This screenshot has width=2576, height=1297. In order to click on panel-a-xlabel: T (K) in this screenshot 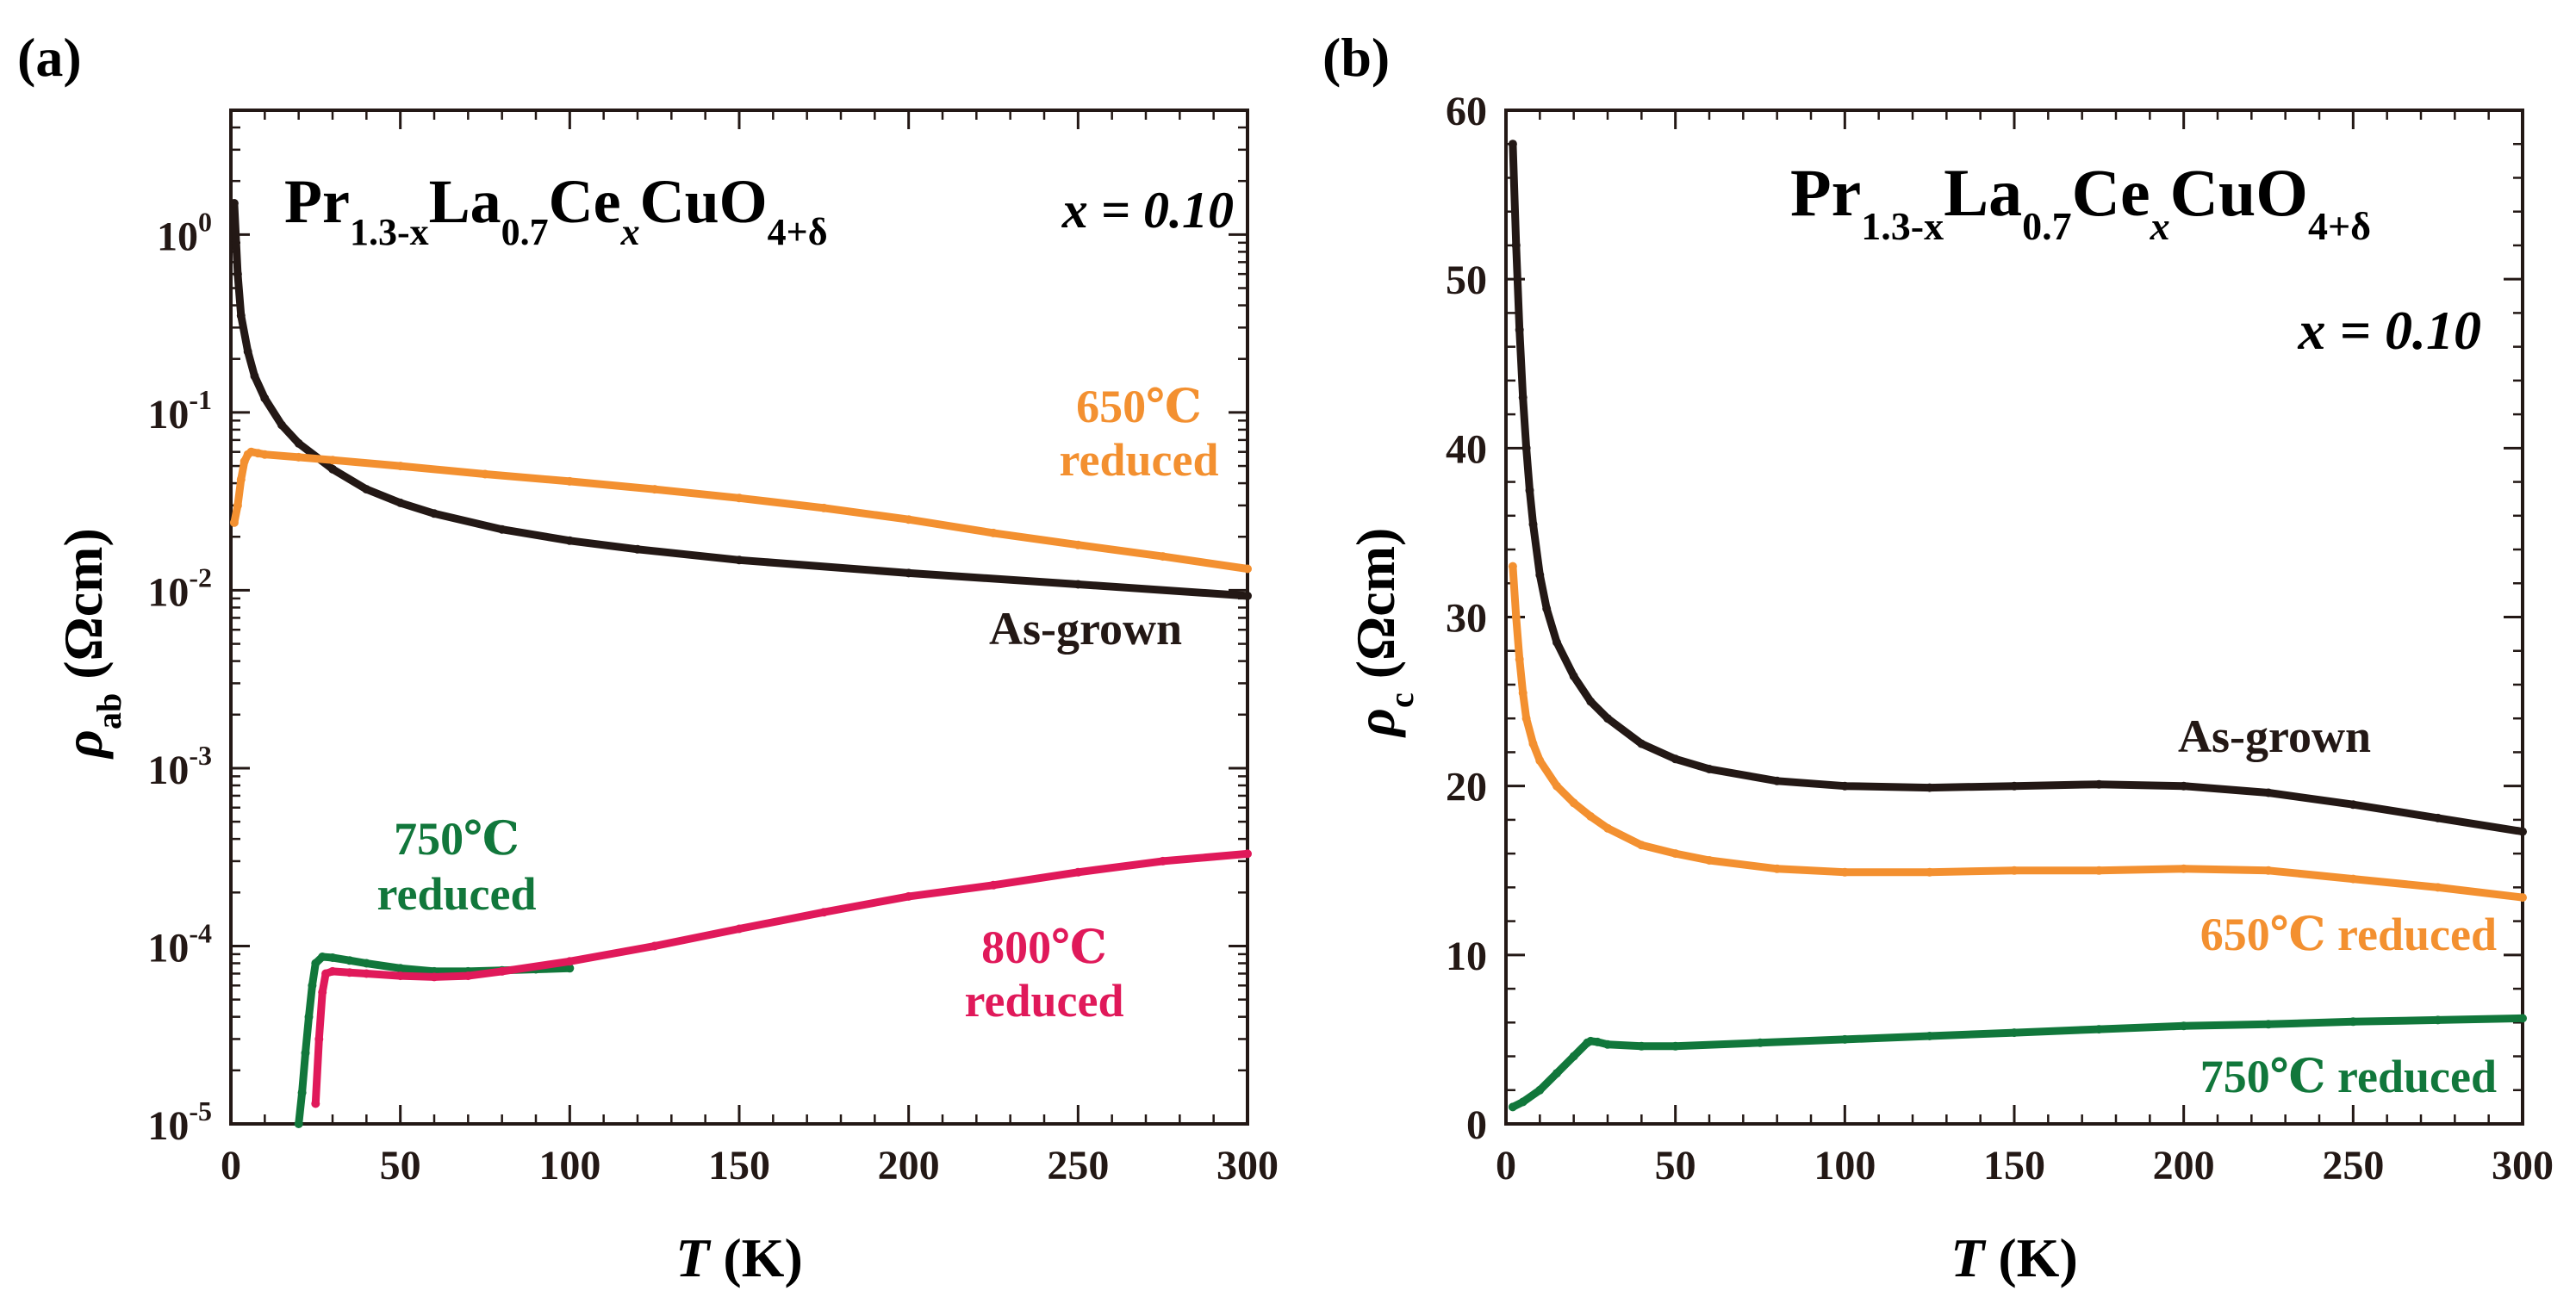, I will do `click(739, 1257)`.